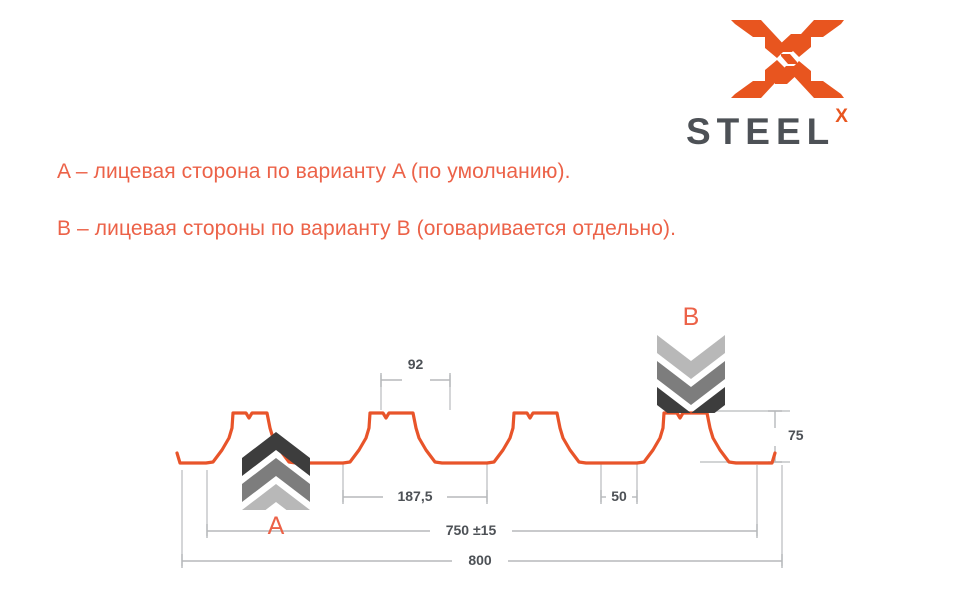 The width and height of the screenshot is (970, 597). I want to click on sheet-profile-outline, so click(476, 438).